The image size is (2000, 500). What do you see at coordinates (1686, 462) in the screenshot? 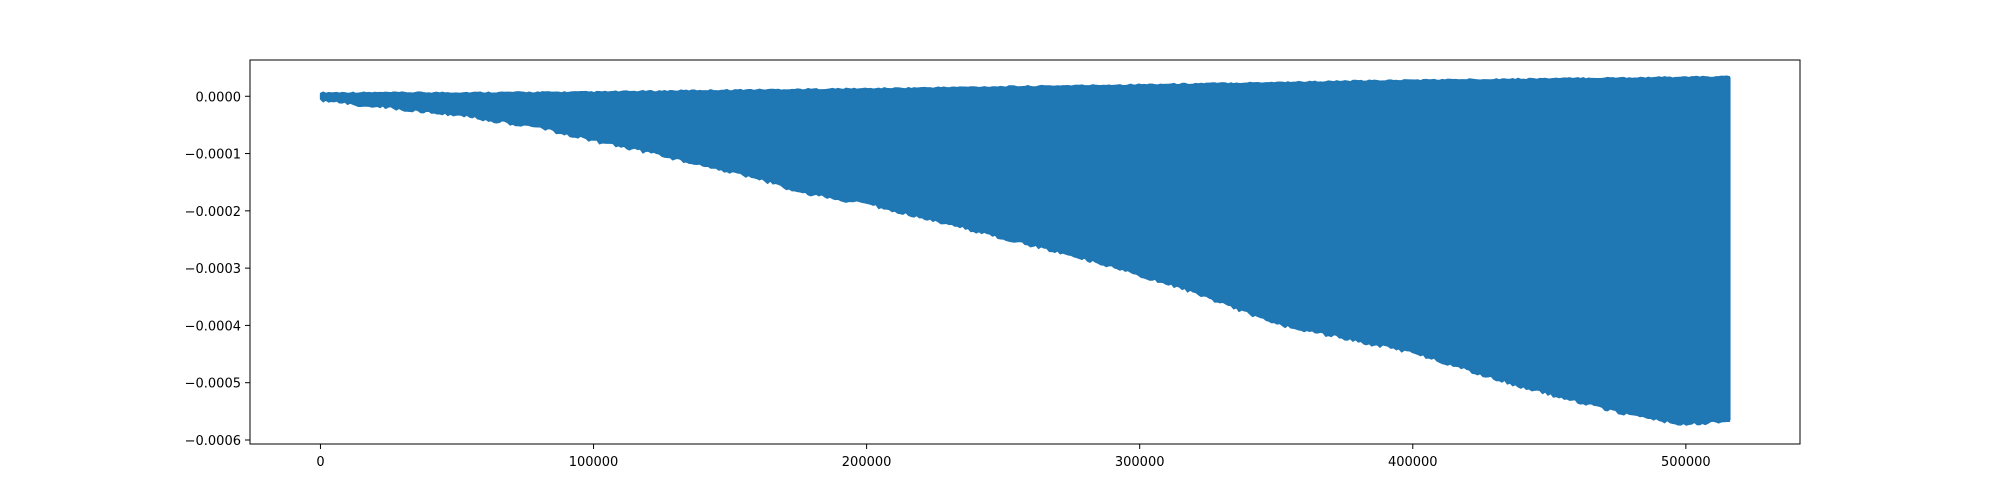
I see `x-tick-label: 500000` at bounding box center [1686, 462].